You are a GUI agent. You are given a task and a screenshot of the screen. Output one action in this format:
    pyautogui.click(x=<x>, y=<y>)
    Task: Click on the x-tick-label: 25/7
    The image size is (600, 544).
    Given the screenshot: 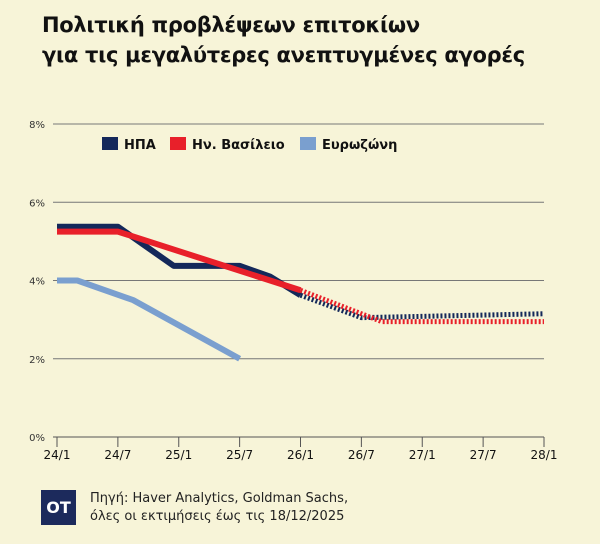 What is the action you would take?
    pyautogui.click(x=239, y=455)
    